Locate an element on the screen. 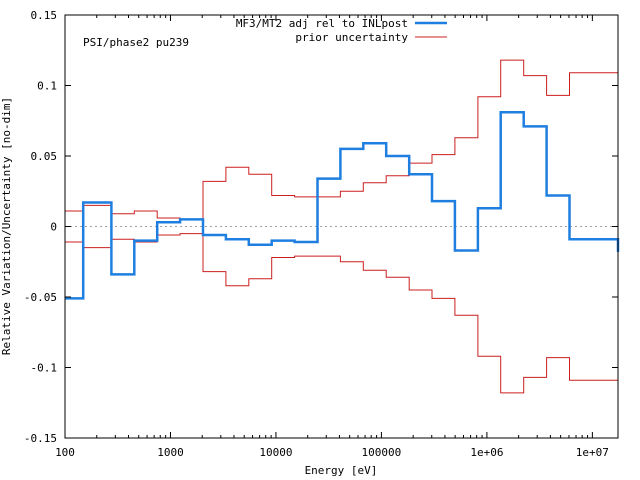  y-tick-label: 0 is located at coordinates (53, 227).